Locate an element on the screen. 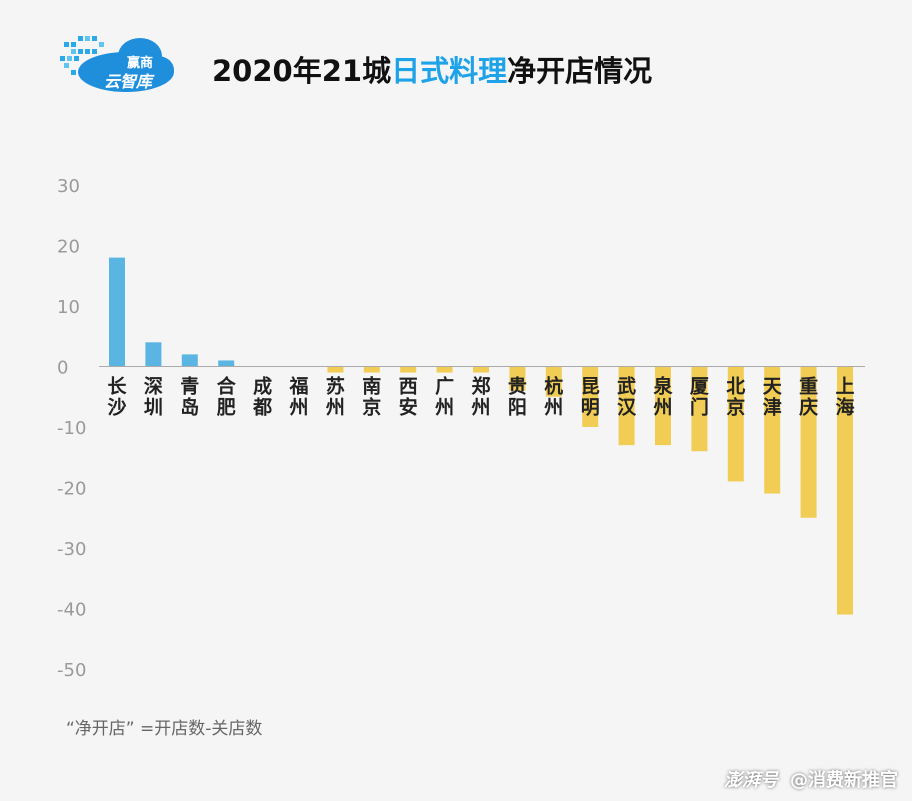 The height and width of the screenshot is (801, 912). x-category-label: 深圳 is located at coordinates (153, 397).